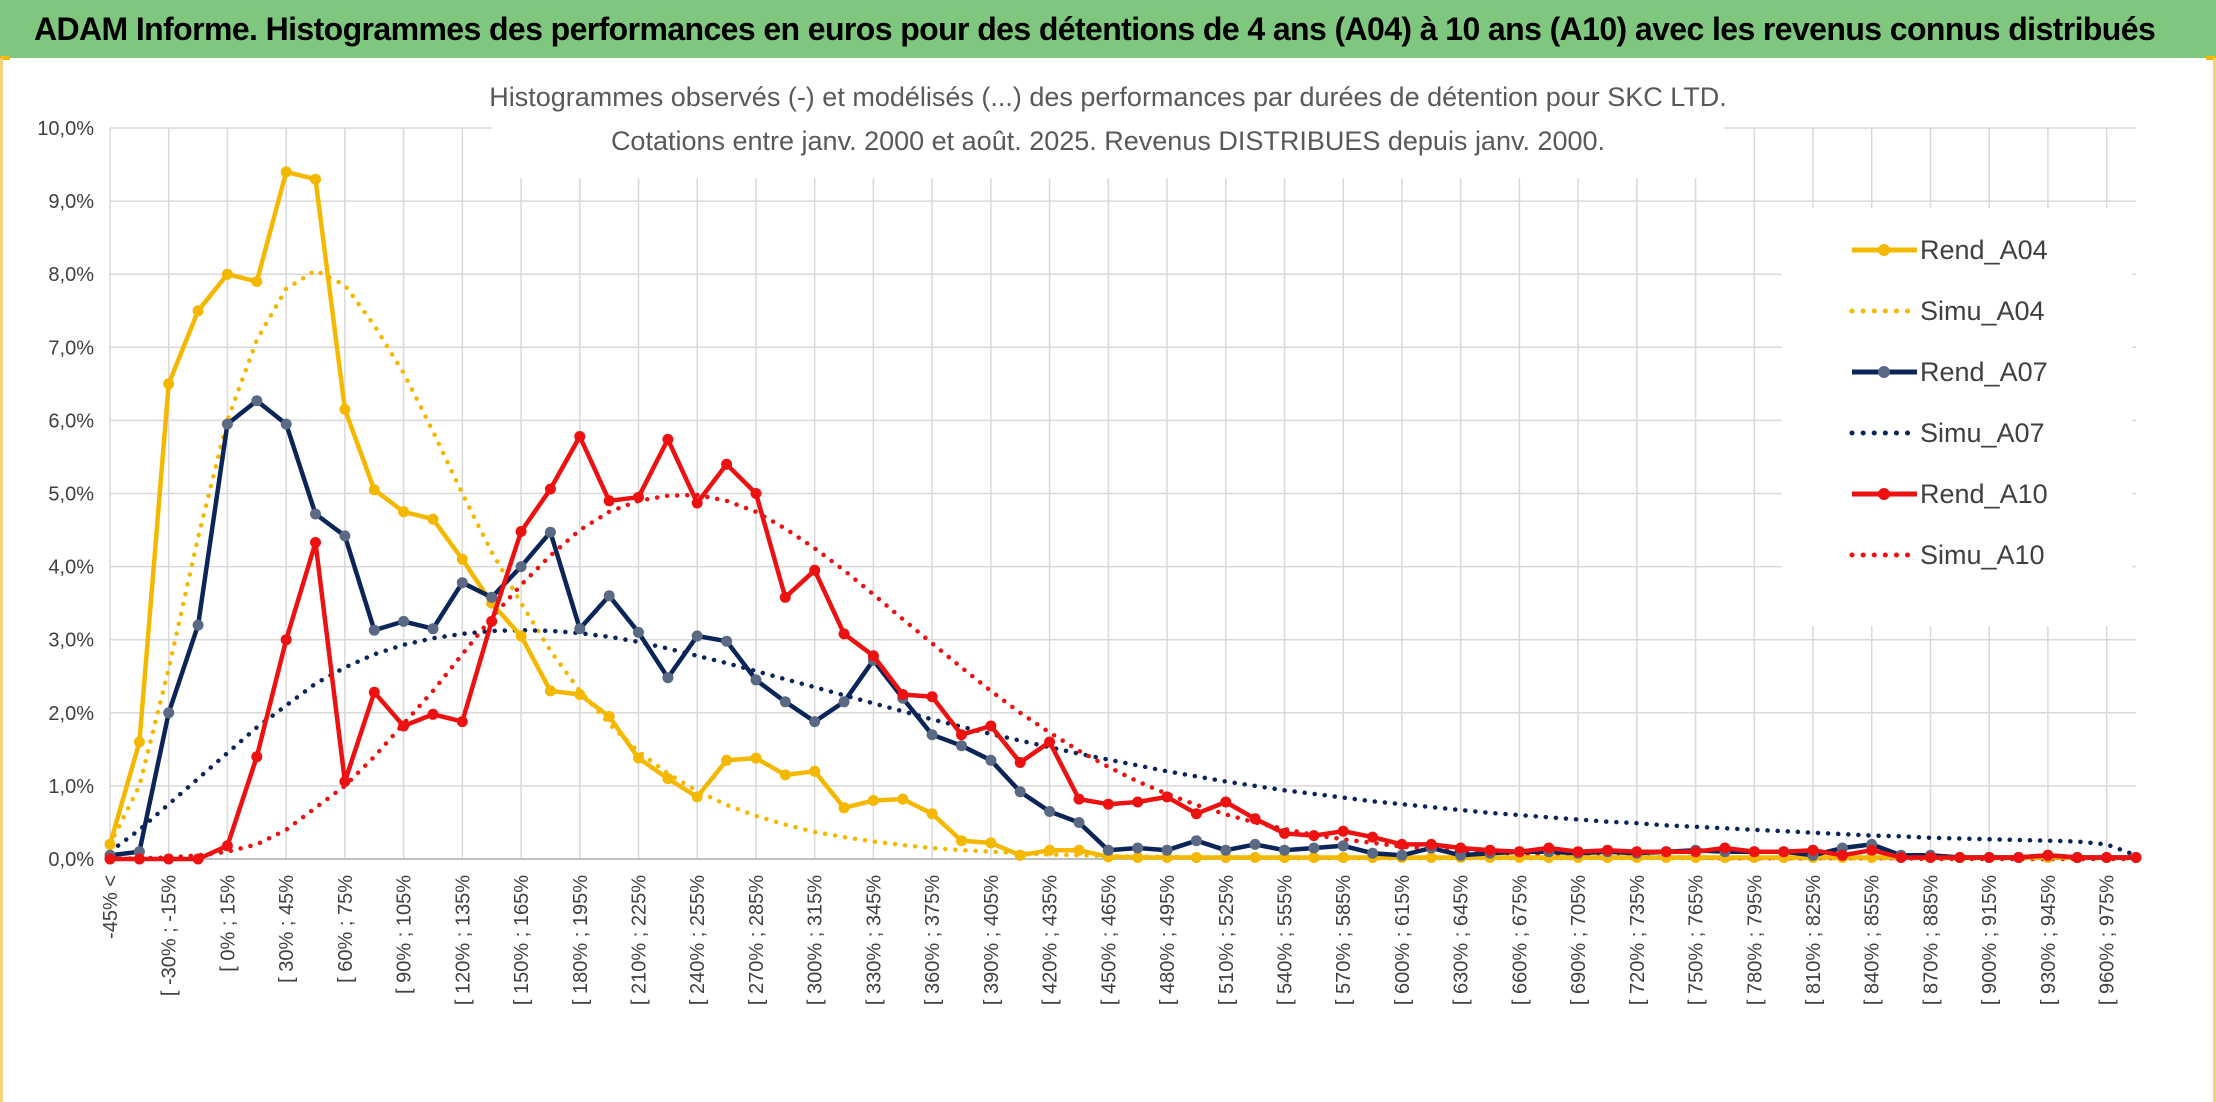  I want to click on legend-item-simu-a07: Simu_A07, so click(1947, 433).